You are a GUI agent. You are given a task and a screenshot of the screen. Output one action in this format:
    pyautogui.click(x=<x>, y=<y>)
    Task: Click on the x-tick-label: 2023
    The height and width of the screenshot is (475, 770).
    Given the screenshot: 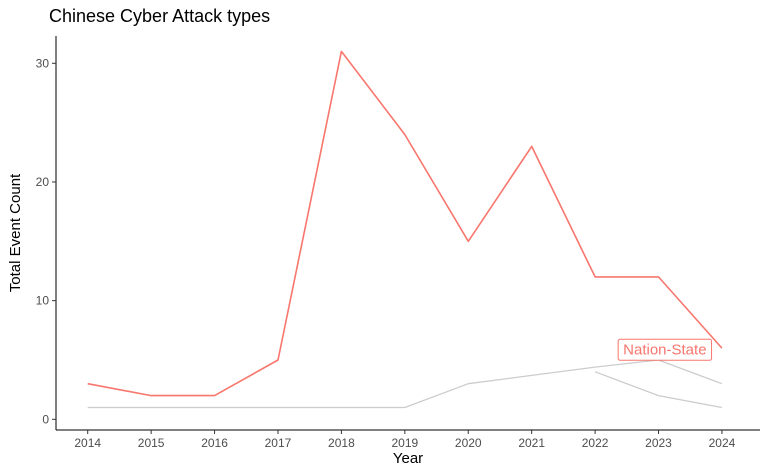 What is the action you would take?
    pyautogui.click(x=658, y=443)
    